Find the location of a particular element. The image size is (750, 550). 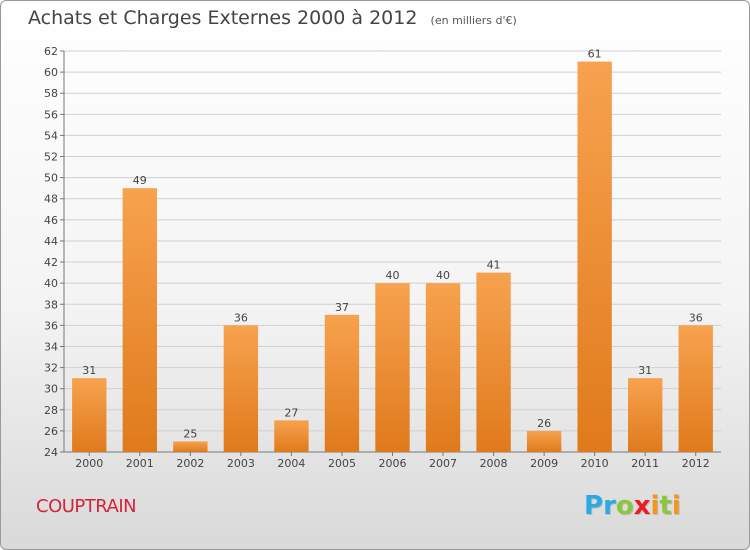

logo-letter: r is located at coordinates (609, 506).